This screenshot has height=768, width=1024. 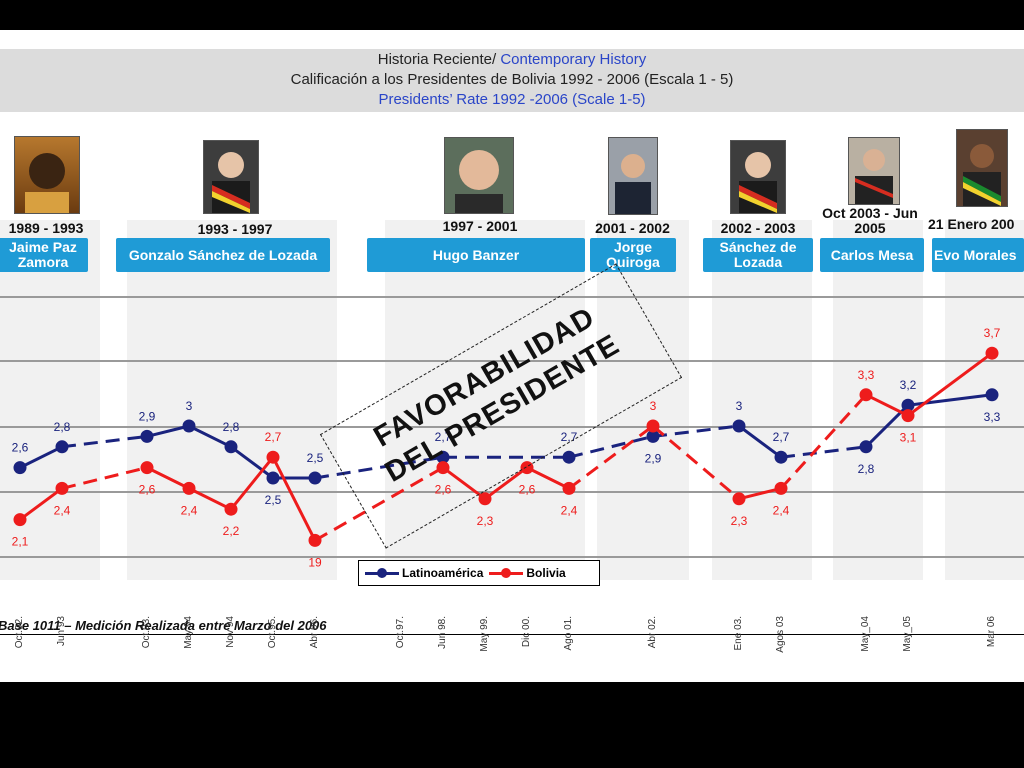 I want to click on president-name-2: Gonzalo Sánchez de Lozada, so click(x=223, y=255).